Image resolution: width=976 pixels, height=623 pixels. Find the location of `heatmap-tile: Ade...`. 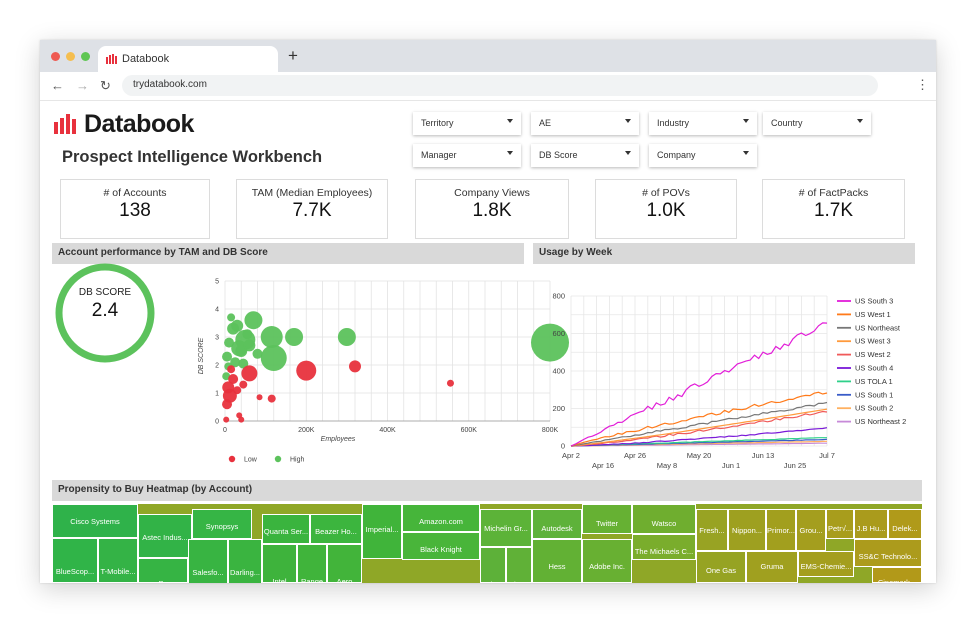

heatmap-tile: Ade... is located at coordinates (493, 565).